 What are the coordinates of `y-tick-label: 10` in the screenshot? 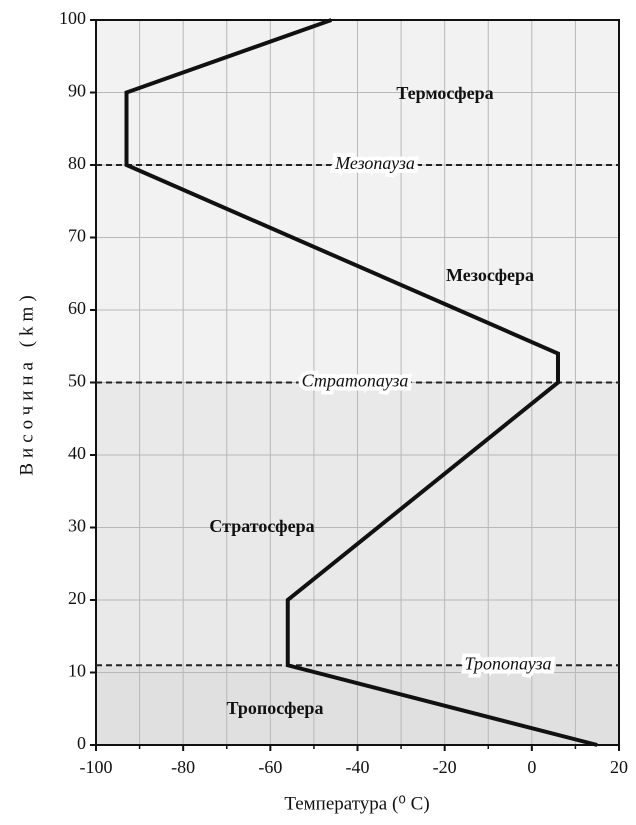 It's located at (77, 671).